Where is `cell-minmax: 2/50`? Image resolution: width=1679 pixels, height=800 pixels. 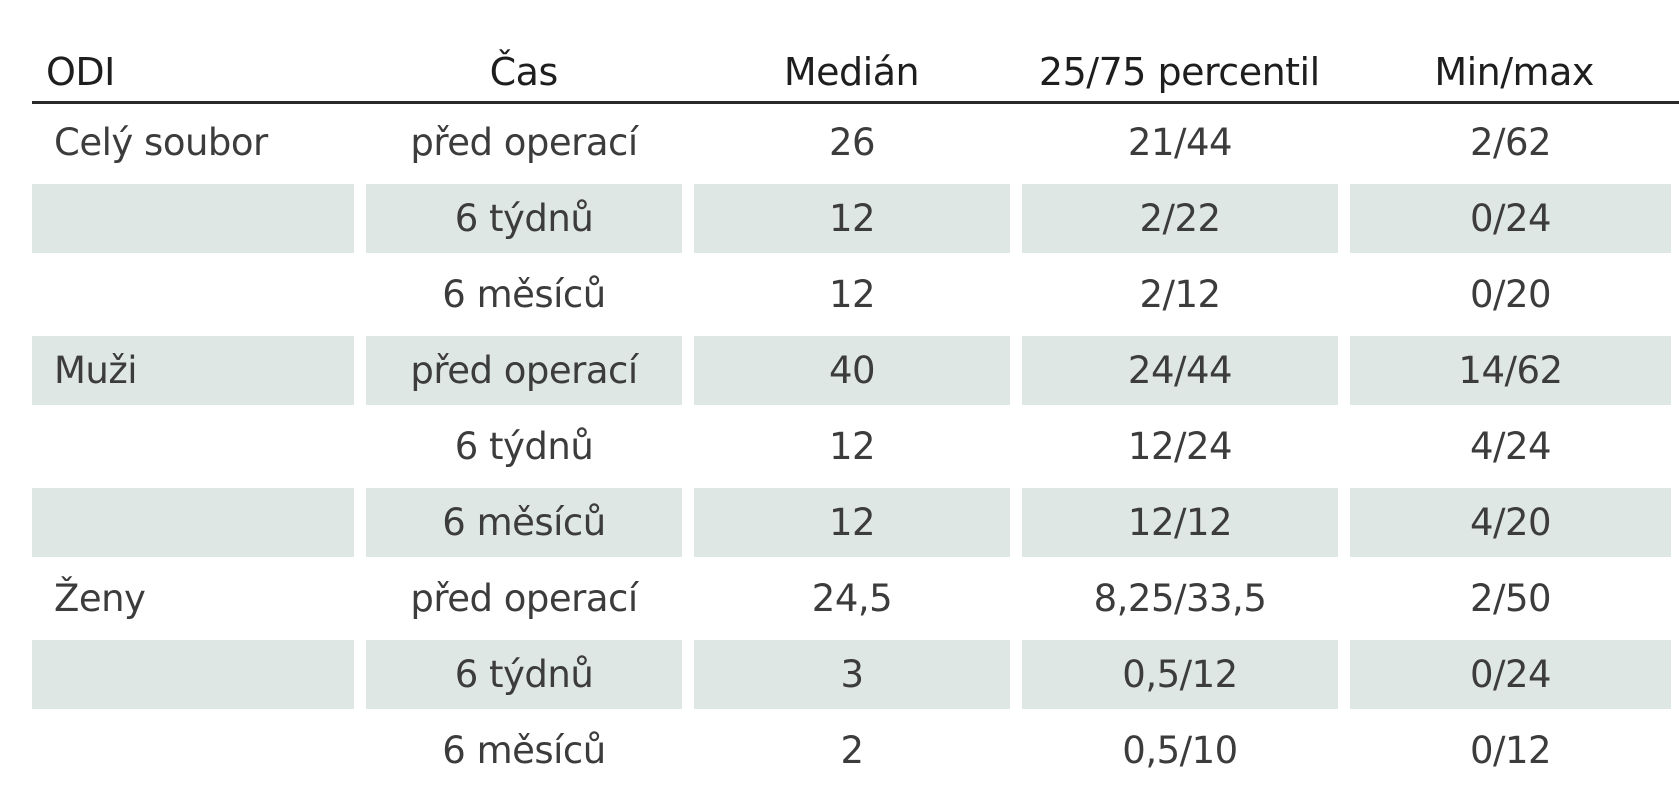
cell-minmax: 2/50 is located at coordinates (1510, 598).